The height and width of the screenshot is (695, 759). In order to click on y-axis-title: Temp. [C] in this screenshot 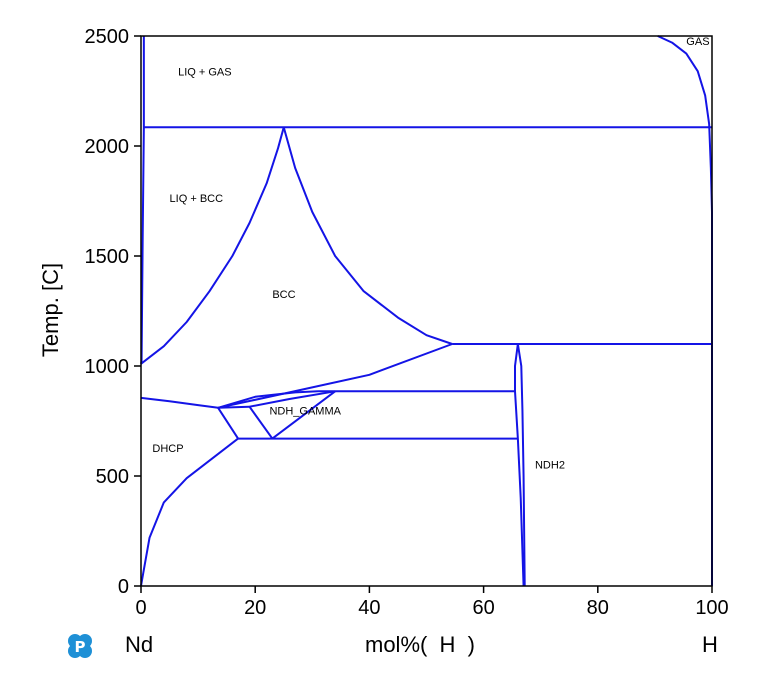, I will do `click(50, 310)`.